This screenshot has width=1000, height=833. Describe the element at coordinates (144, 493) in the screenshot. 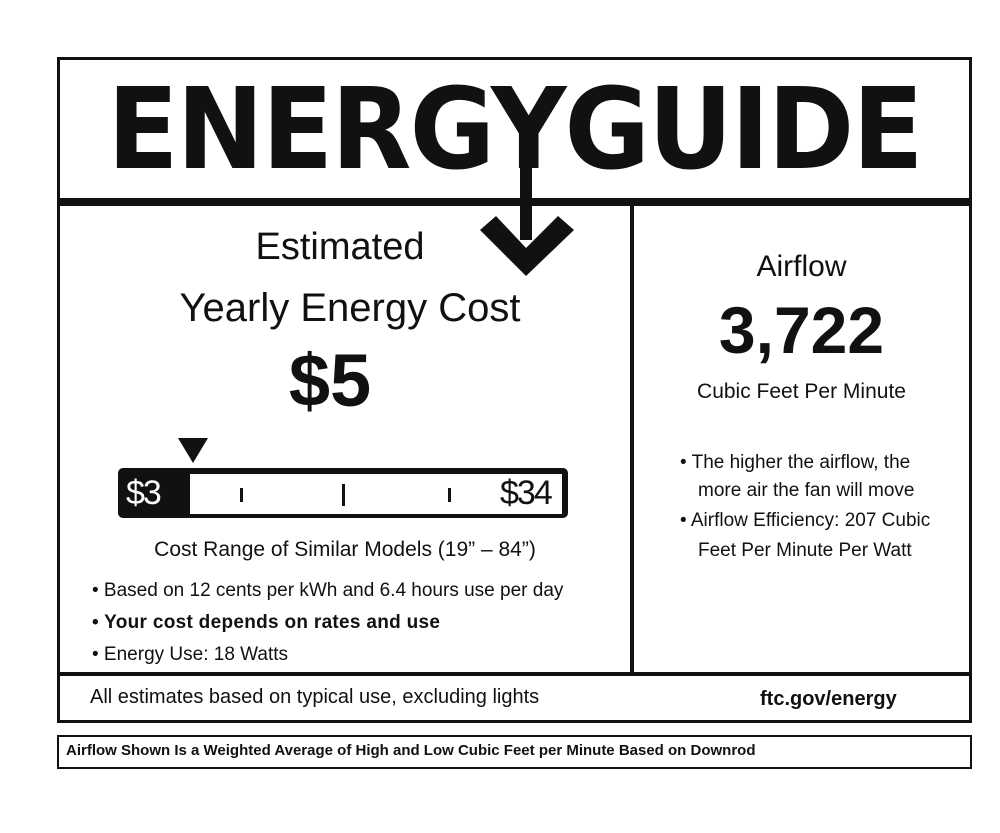

I see `range-min: $3` at that location.